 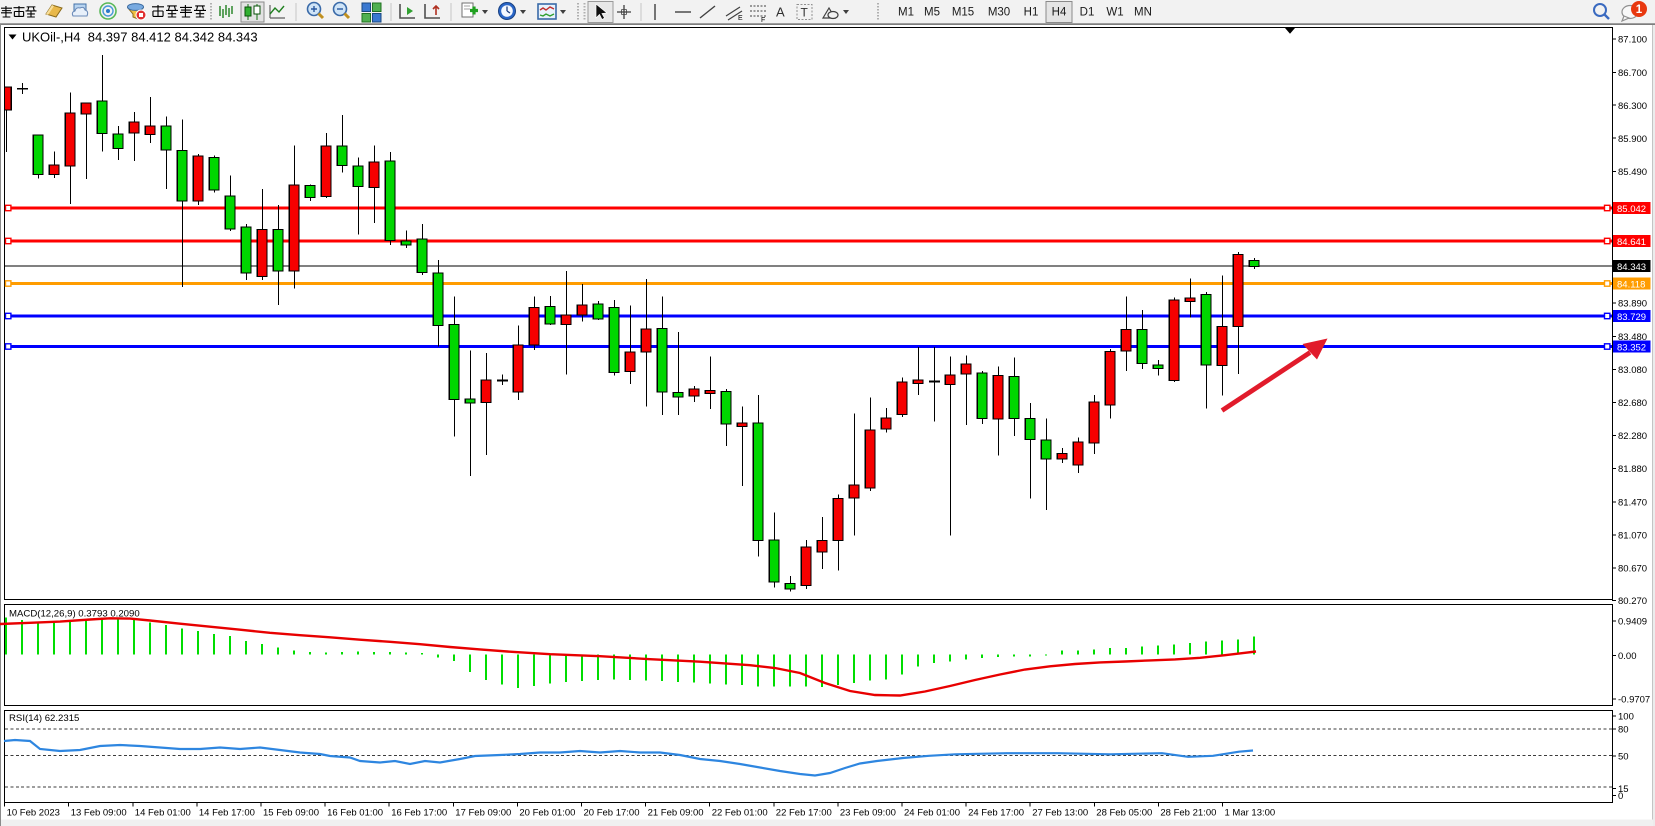 What do you see at coordinates (227, 813) in the screenshot?
I see `svg-text: 14 Feb 17:00` at bounding box center [227, 813].